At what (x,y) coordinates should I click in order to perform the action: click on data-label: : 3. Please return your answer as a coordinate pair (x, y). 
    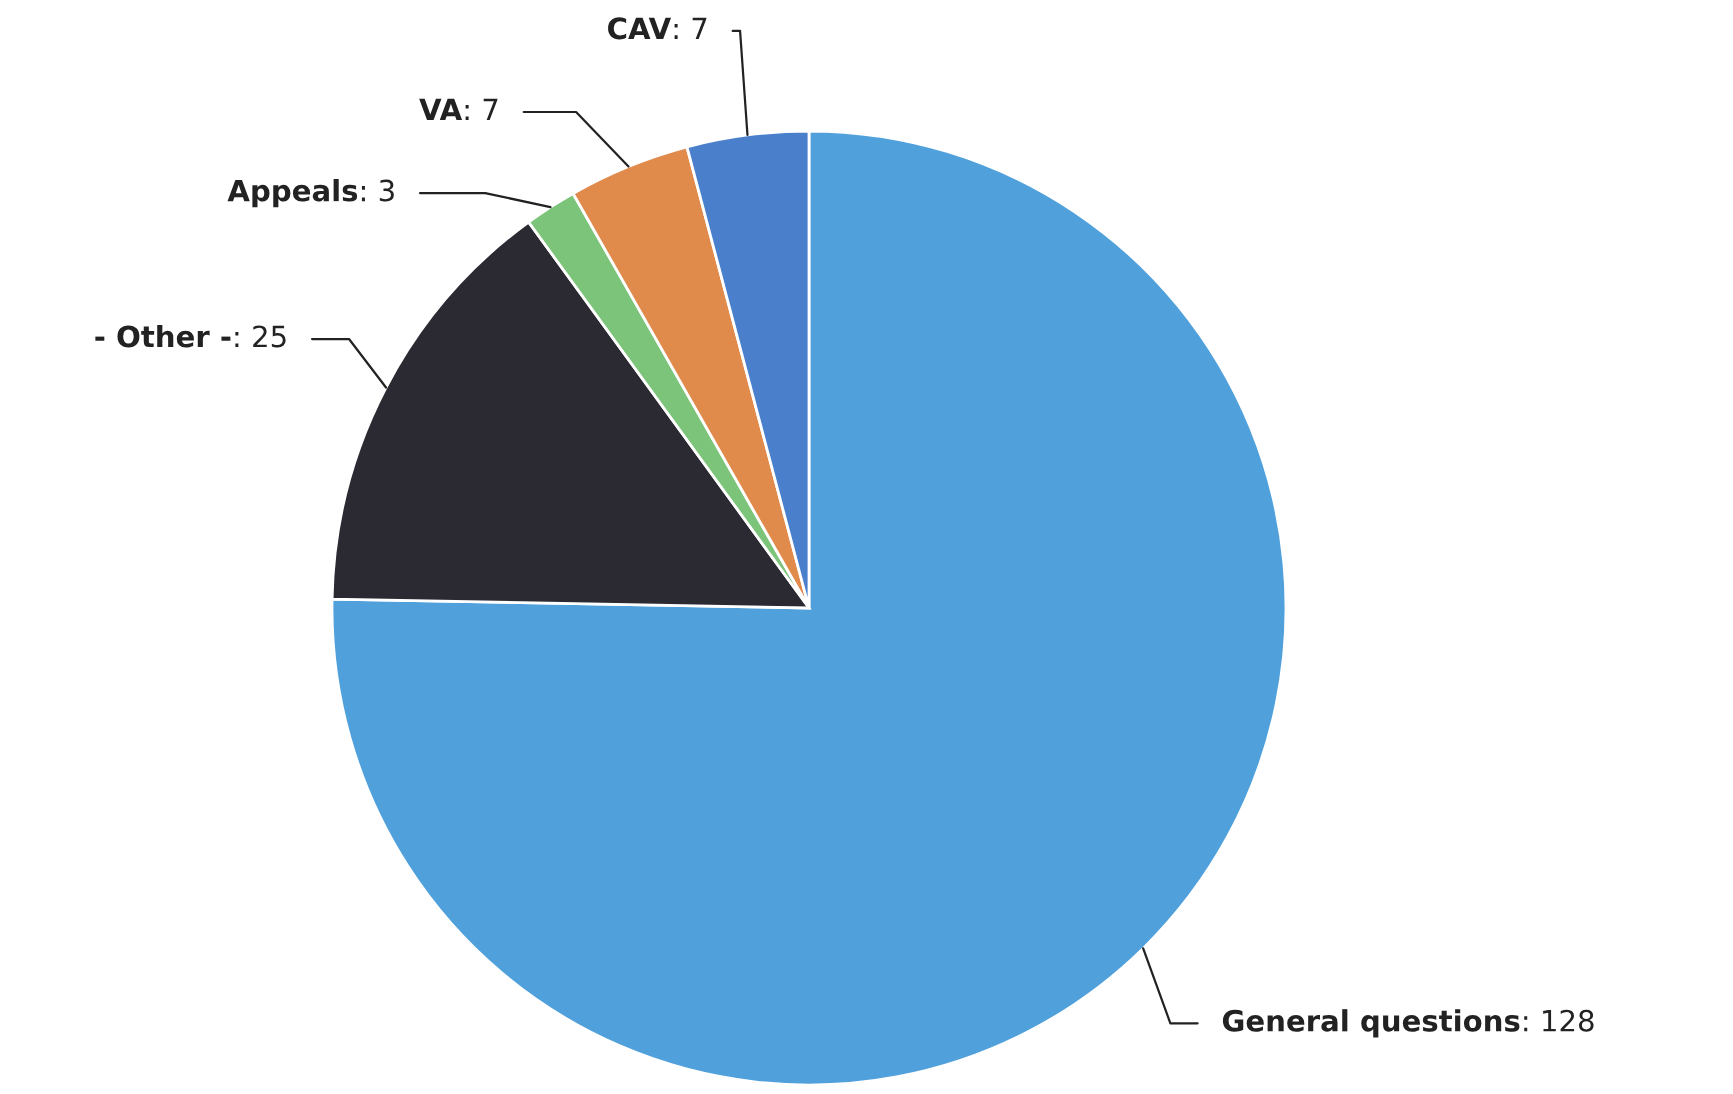
    Looking at the image, I should click on (377, 190).